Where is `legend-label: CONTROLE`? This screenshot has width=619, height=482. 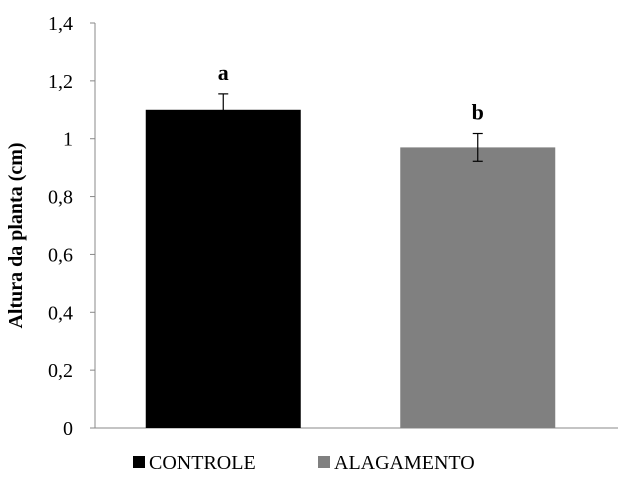
legend-label: CONTROLE is located at coordinates (202, 463).